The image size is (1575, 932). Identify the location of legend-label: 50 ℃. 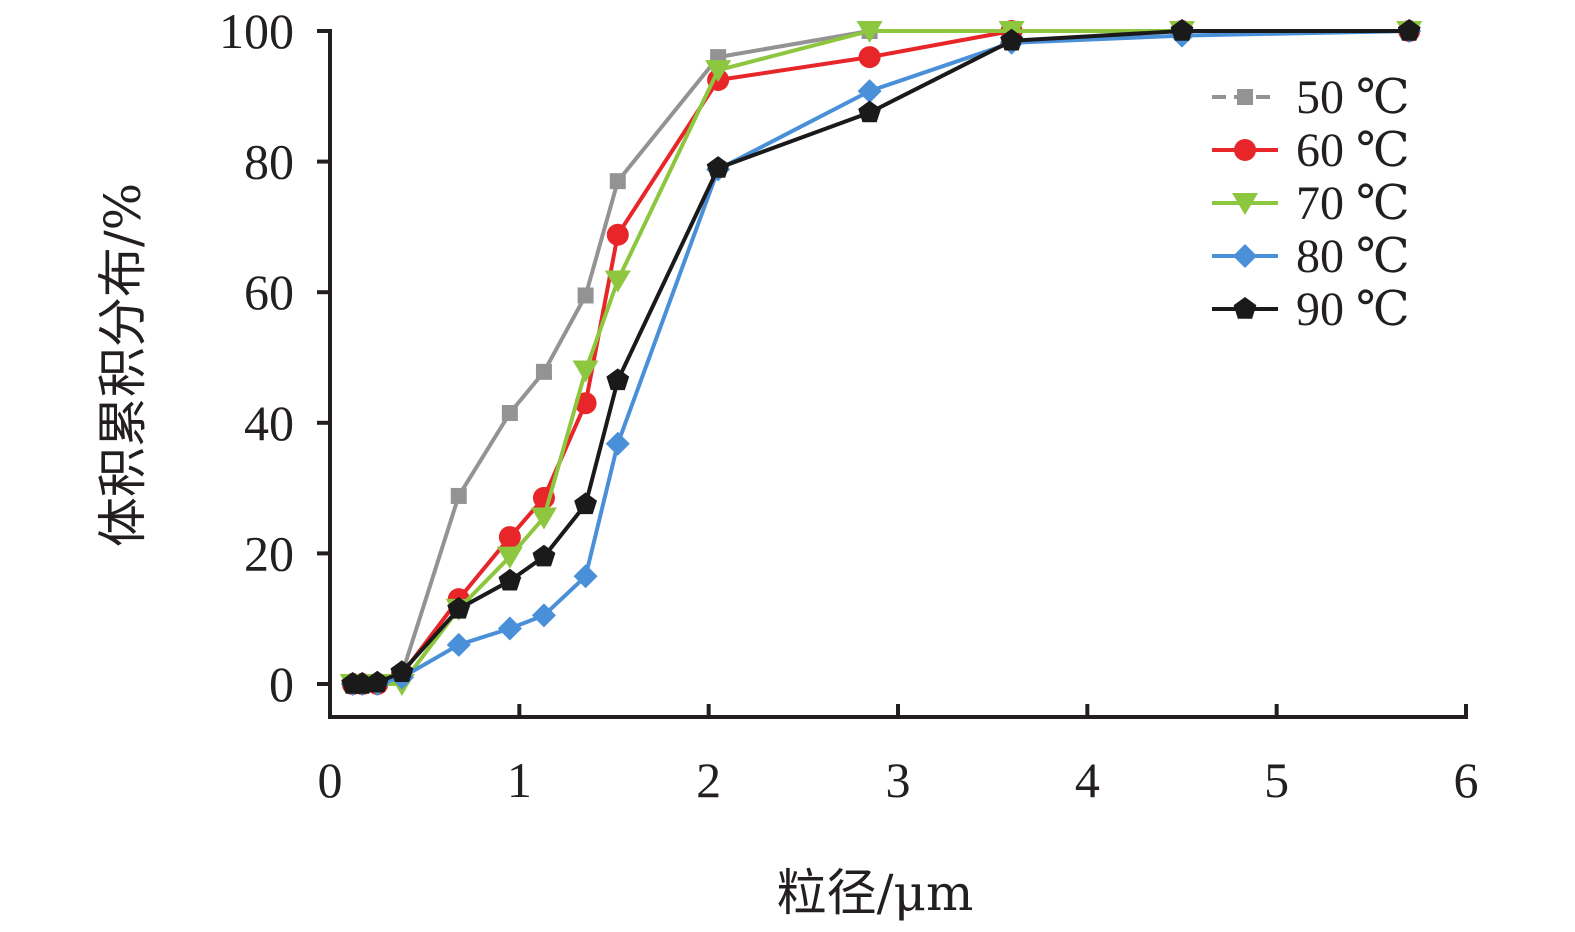
(1353, 97).